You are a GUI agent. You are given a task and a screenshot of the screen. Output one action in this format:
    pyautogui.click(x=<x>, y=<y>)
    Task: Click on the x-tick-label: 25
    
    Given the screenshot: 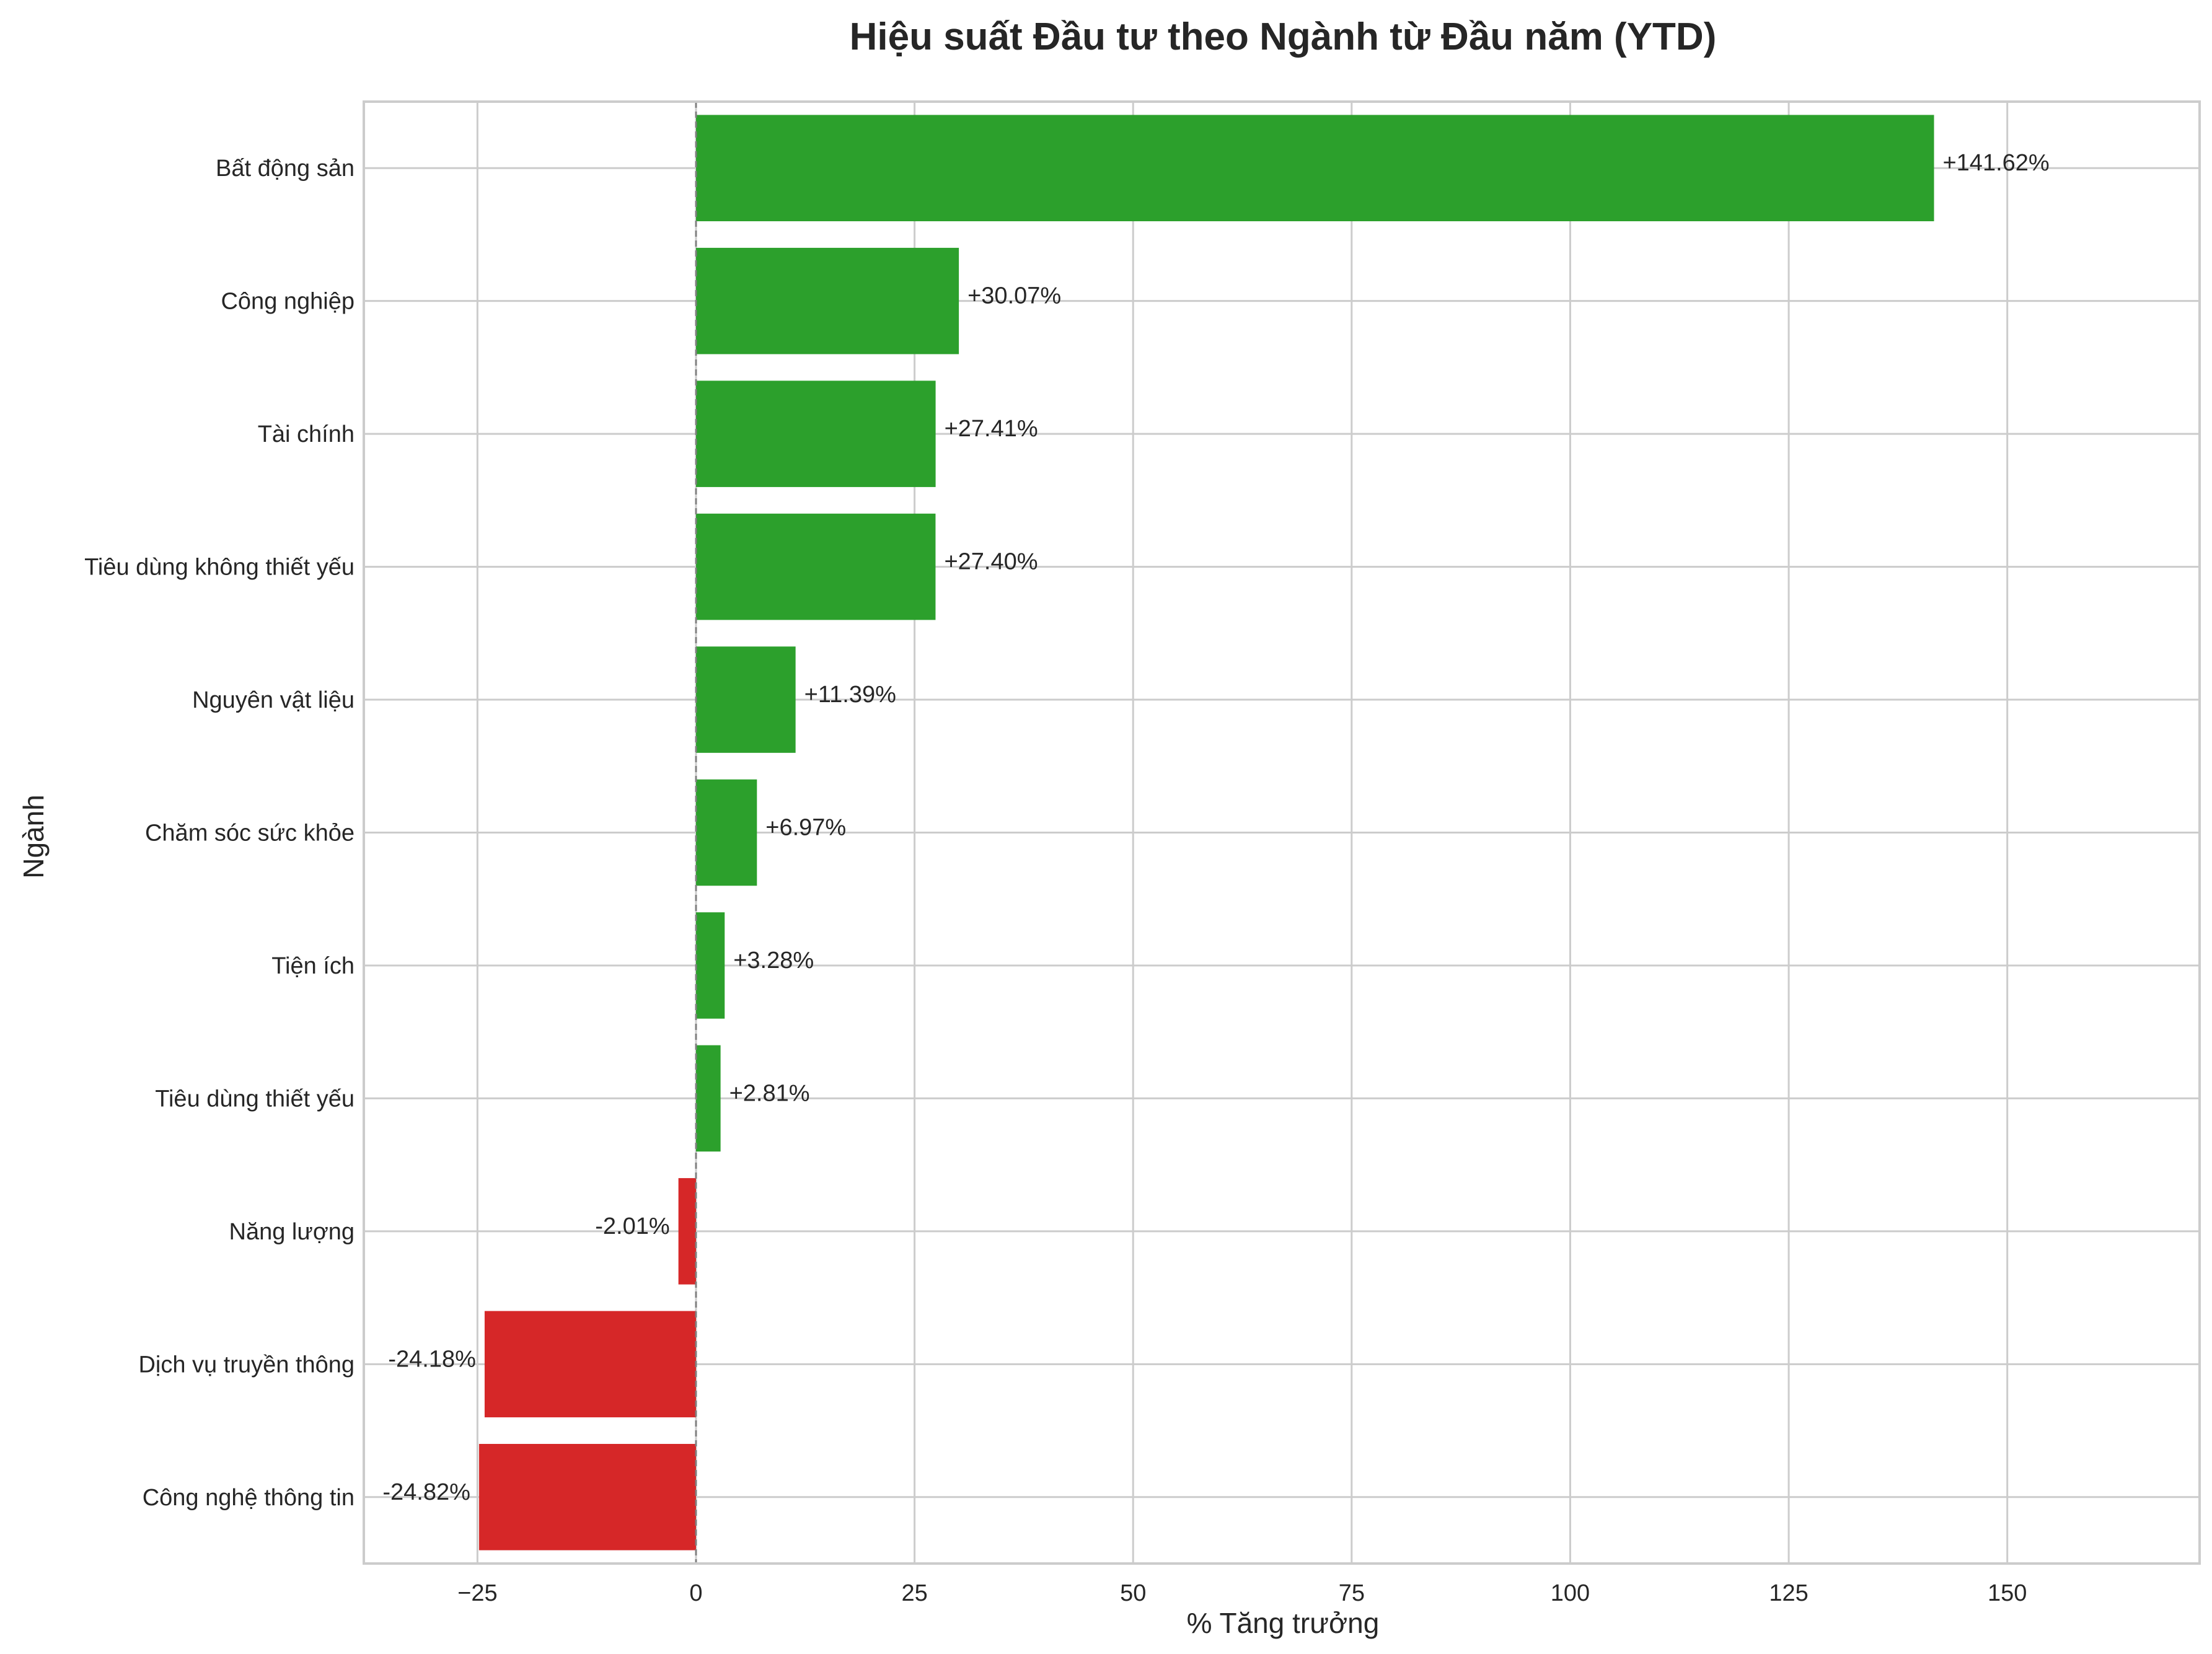 What is the action you would take?
    pyautogui.click(x=914, y=1593)
    